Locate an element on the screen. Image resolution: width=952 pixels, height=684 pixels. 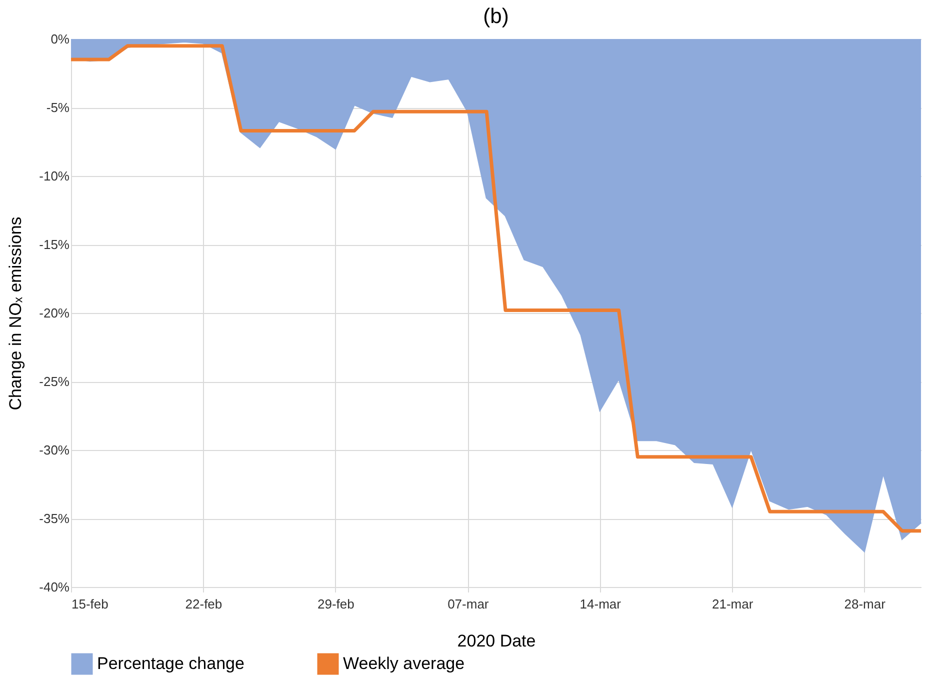
y-axis-title: Change in NOₓ emissions is located at coordinates (16, 313).